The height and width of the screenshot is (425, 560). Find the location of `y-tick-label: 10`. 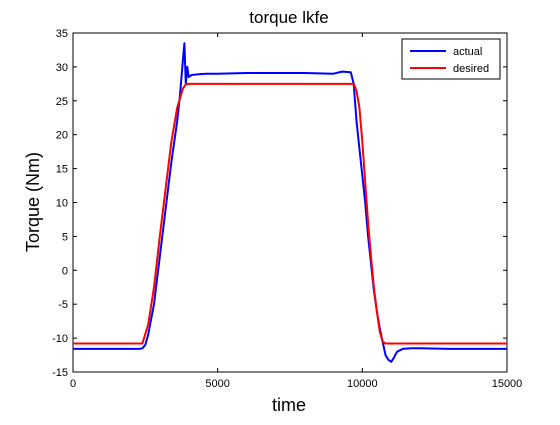

y-tick-label: 10 is located at coordinates (62, 204).